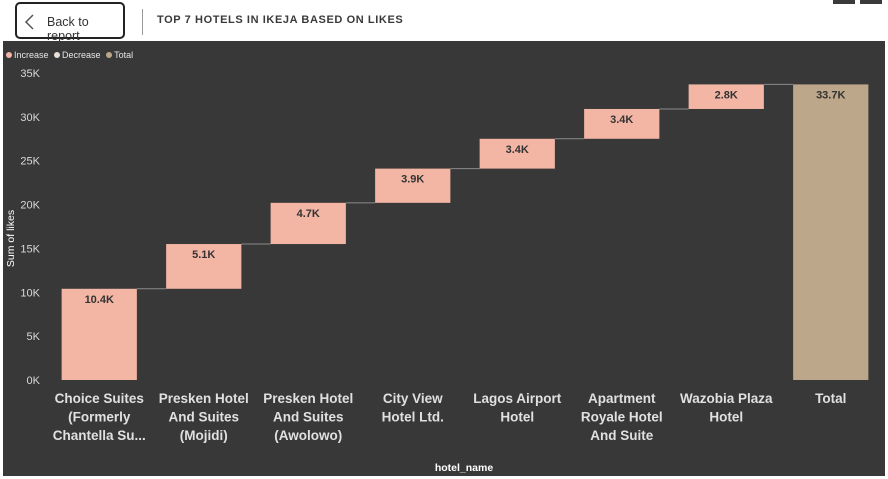  Describe the element at coordinates (830, 398) in the screenshot. I see `x-tick-label: Total` at that location.